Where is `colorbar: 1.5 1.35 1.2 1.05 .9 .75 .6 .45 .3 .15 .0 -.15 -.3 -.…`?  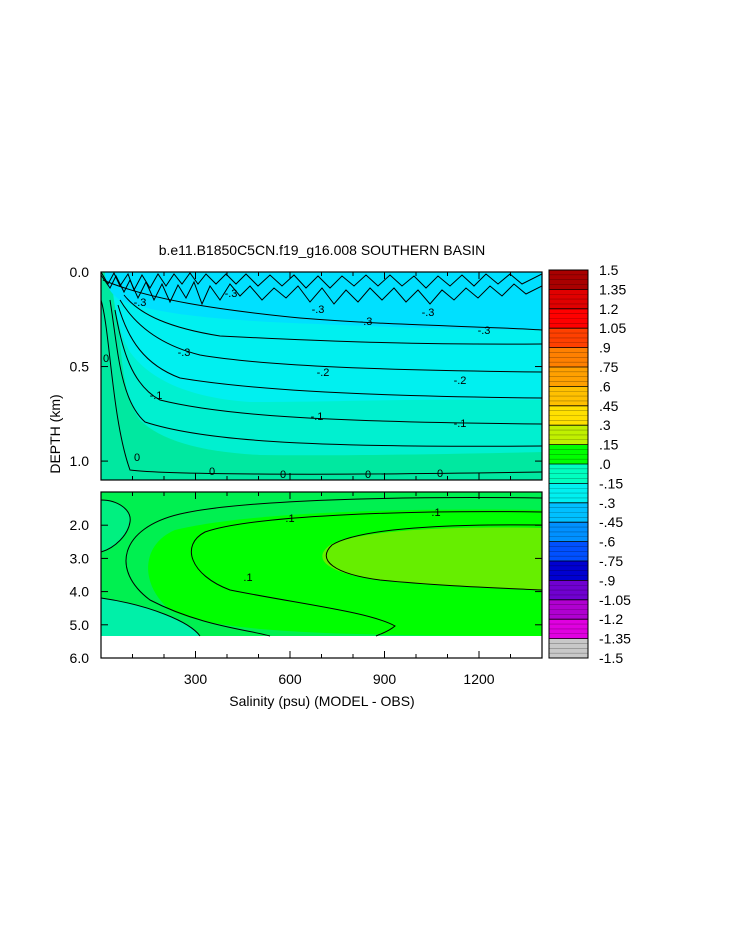 colorbar: 1.5 1.35 1.2 1.05 .9 .75 .6 .45 .3 .15 .0 -.15 -.3 -.… is located at coordinates (589, 464).